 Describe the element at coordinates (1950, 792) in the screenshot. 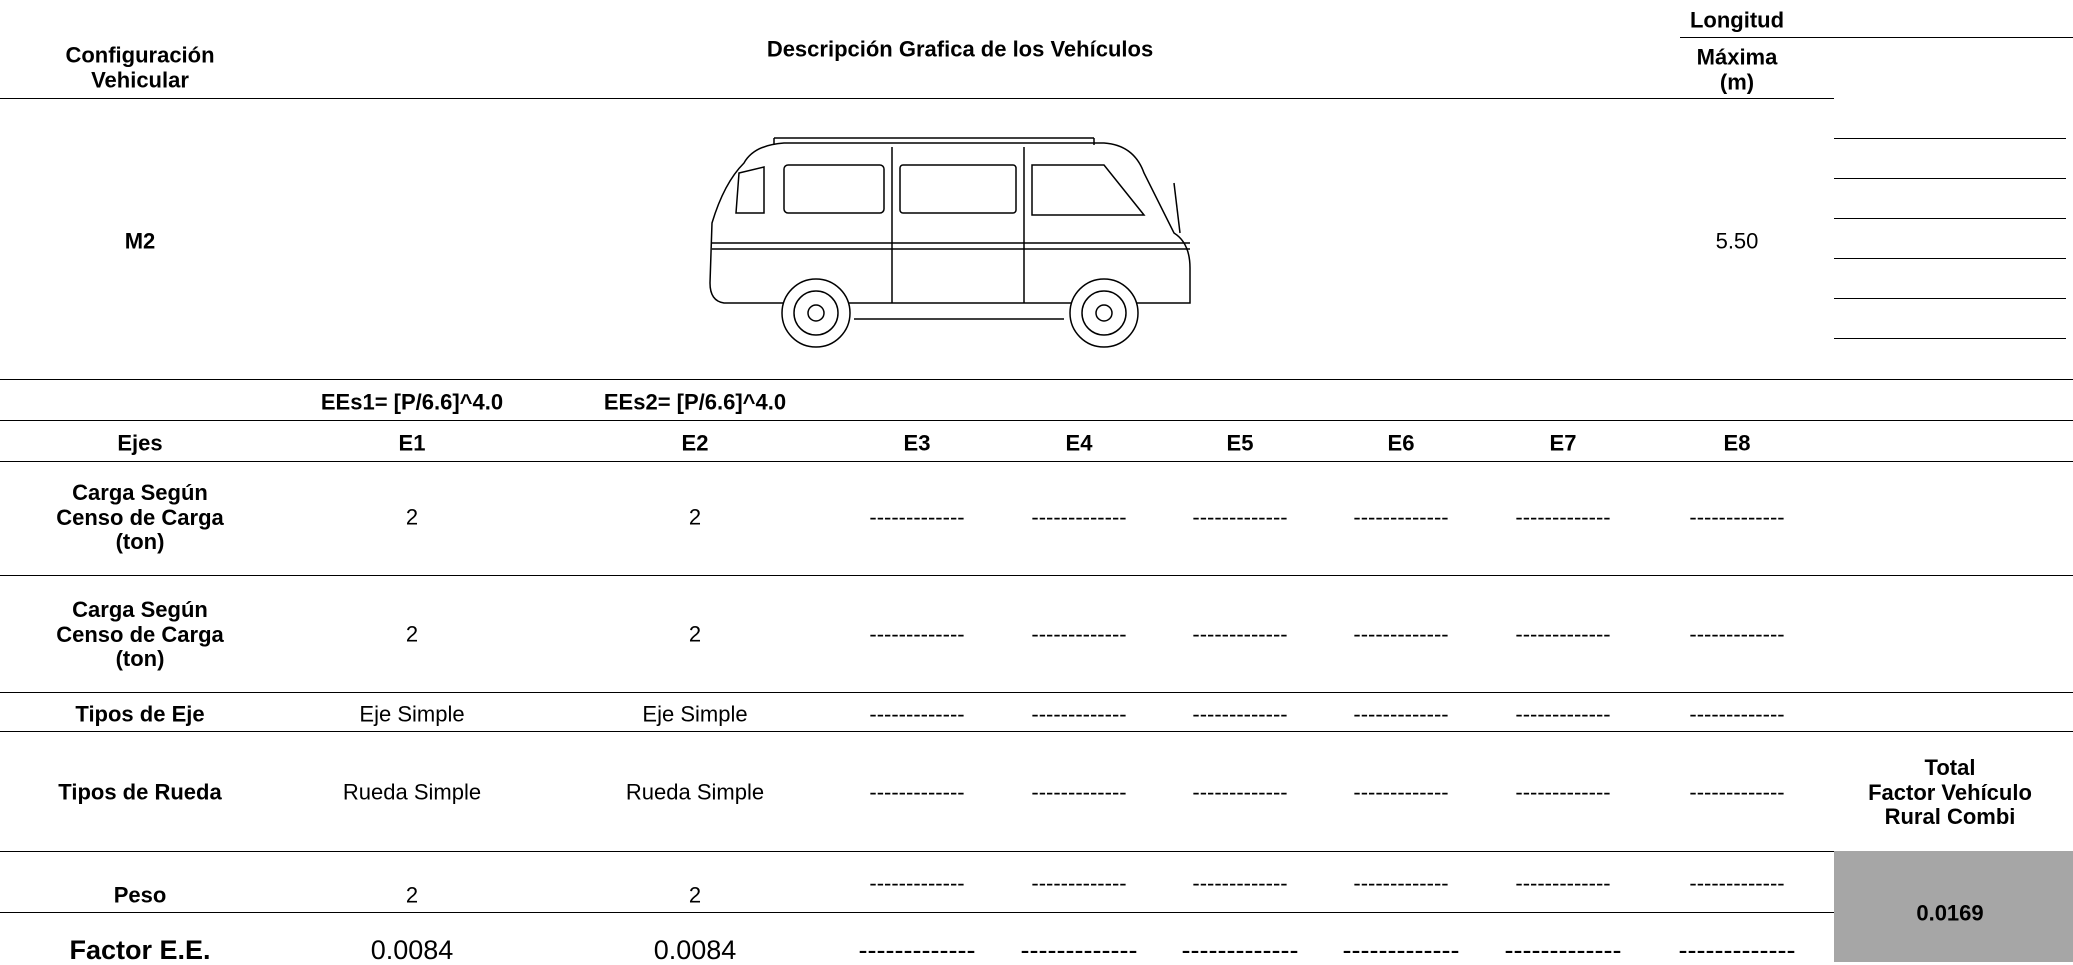

I see `total-label: Total Factor Vehículo Rural Combi` at that location.